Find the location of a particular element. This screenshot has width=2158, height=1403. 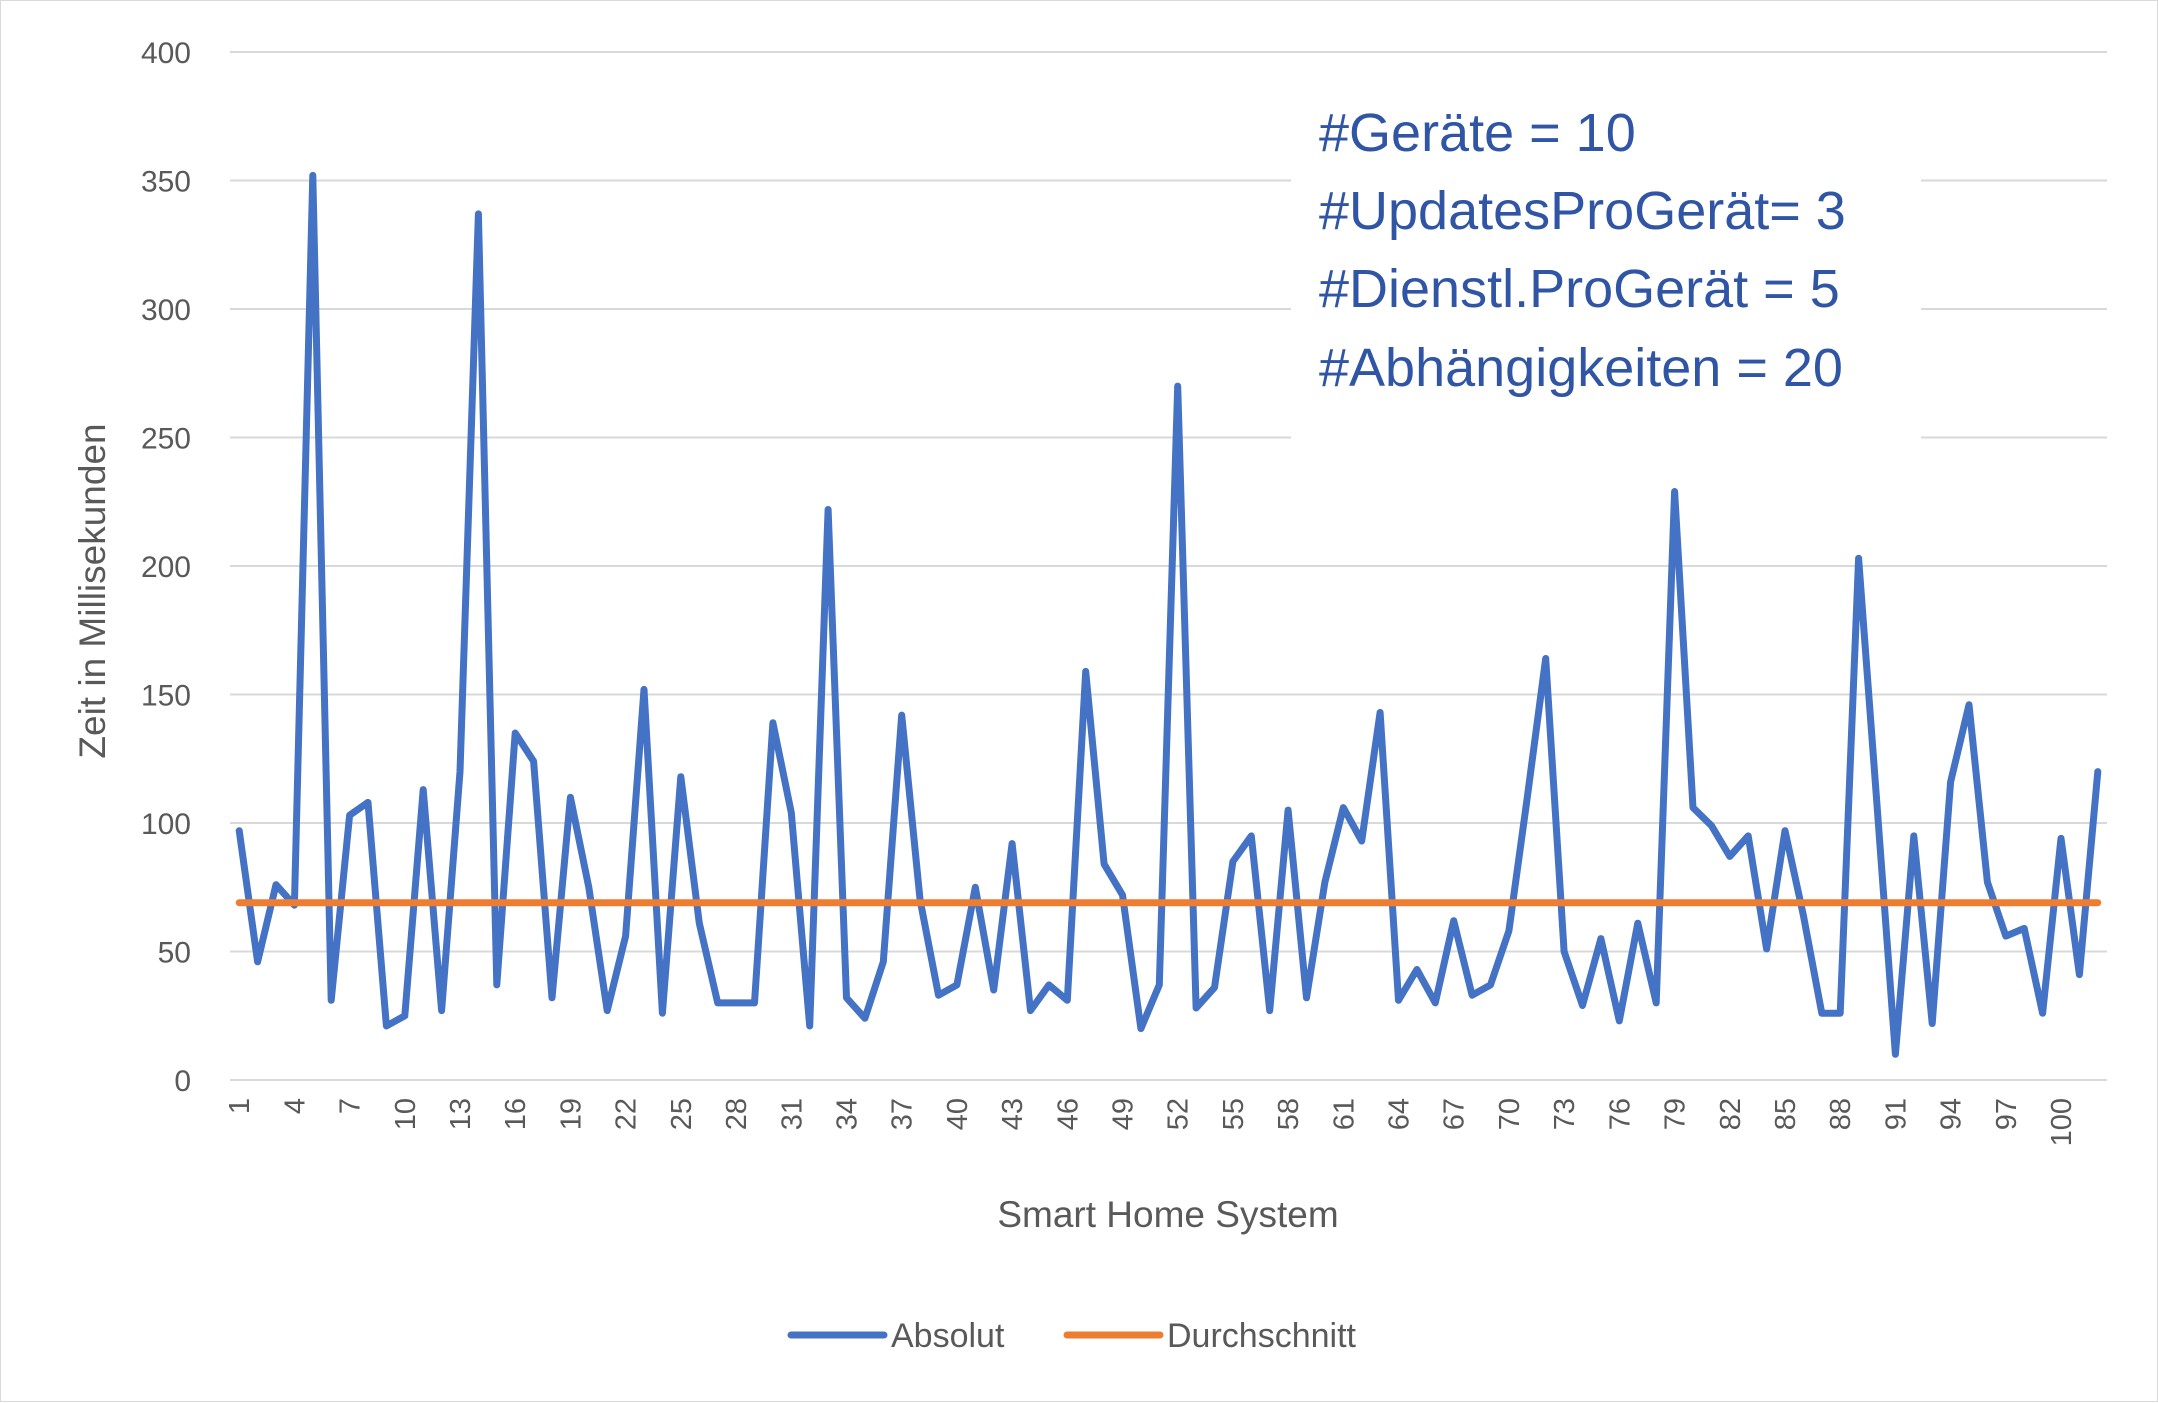

x-tick-label: 16 is located at coordinates (516, 1114).